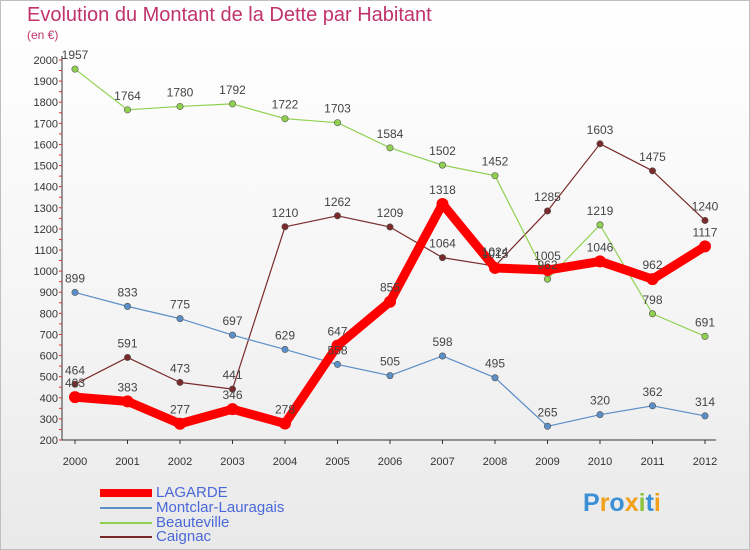 This screenshot has height=550, width=750. I want to click on y-tick-label: 1700, so click(46, 124).